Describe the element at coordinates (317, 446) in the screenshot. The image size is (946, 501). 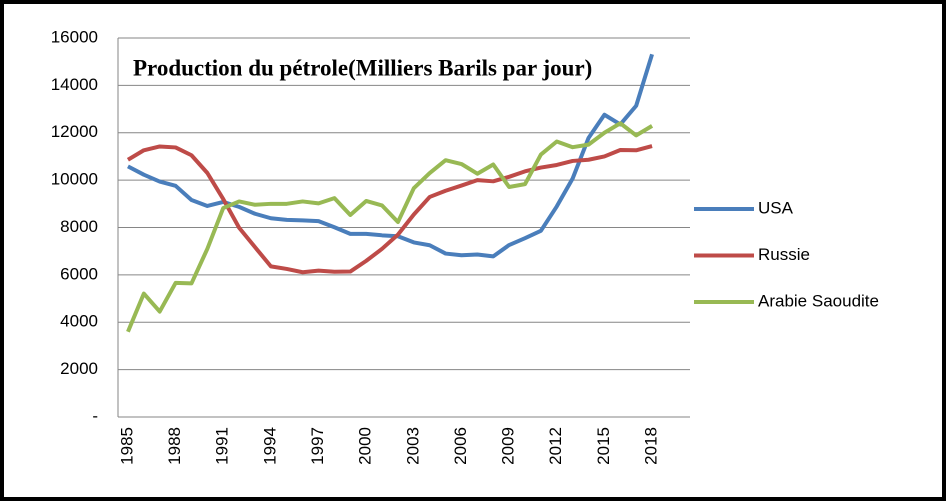
I see `x-tick-label: 1997` at that location.